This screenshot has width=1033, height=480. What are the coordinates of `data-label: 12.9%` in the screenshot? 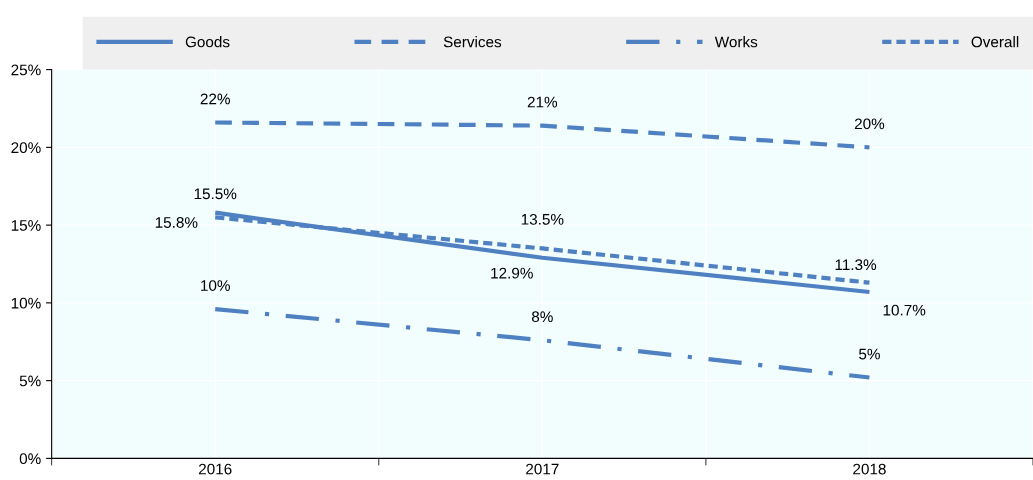 It's located at (512, 273).